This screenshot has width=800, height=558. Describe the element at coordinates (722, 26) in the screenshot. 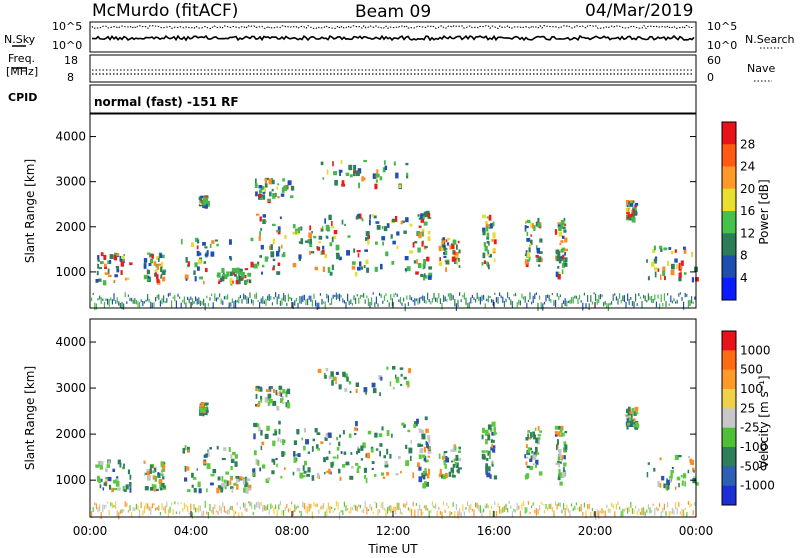

I see `noise-tick-top-right: 10^5` at that location.